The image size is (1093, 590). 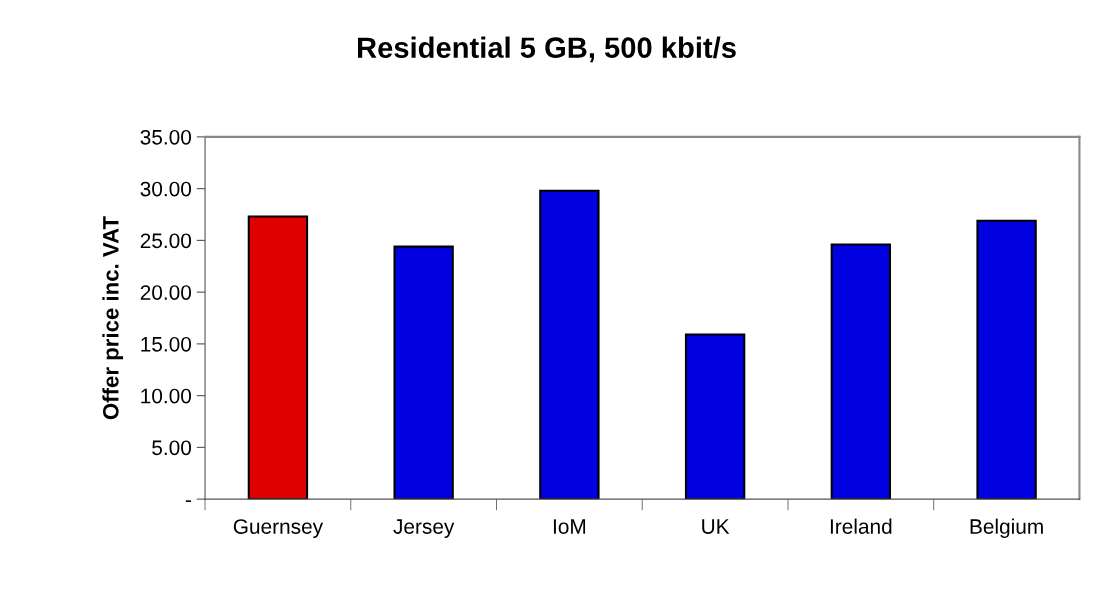 I want to click on y-tick-label: -, so click(x=188, y=501).